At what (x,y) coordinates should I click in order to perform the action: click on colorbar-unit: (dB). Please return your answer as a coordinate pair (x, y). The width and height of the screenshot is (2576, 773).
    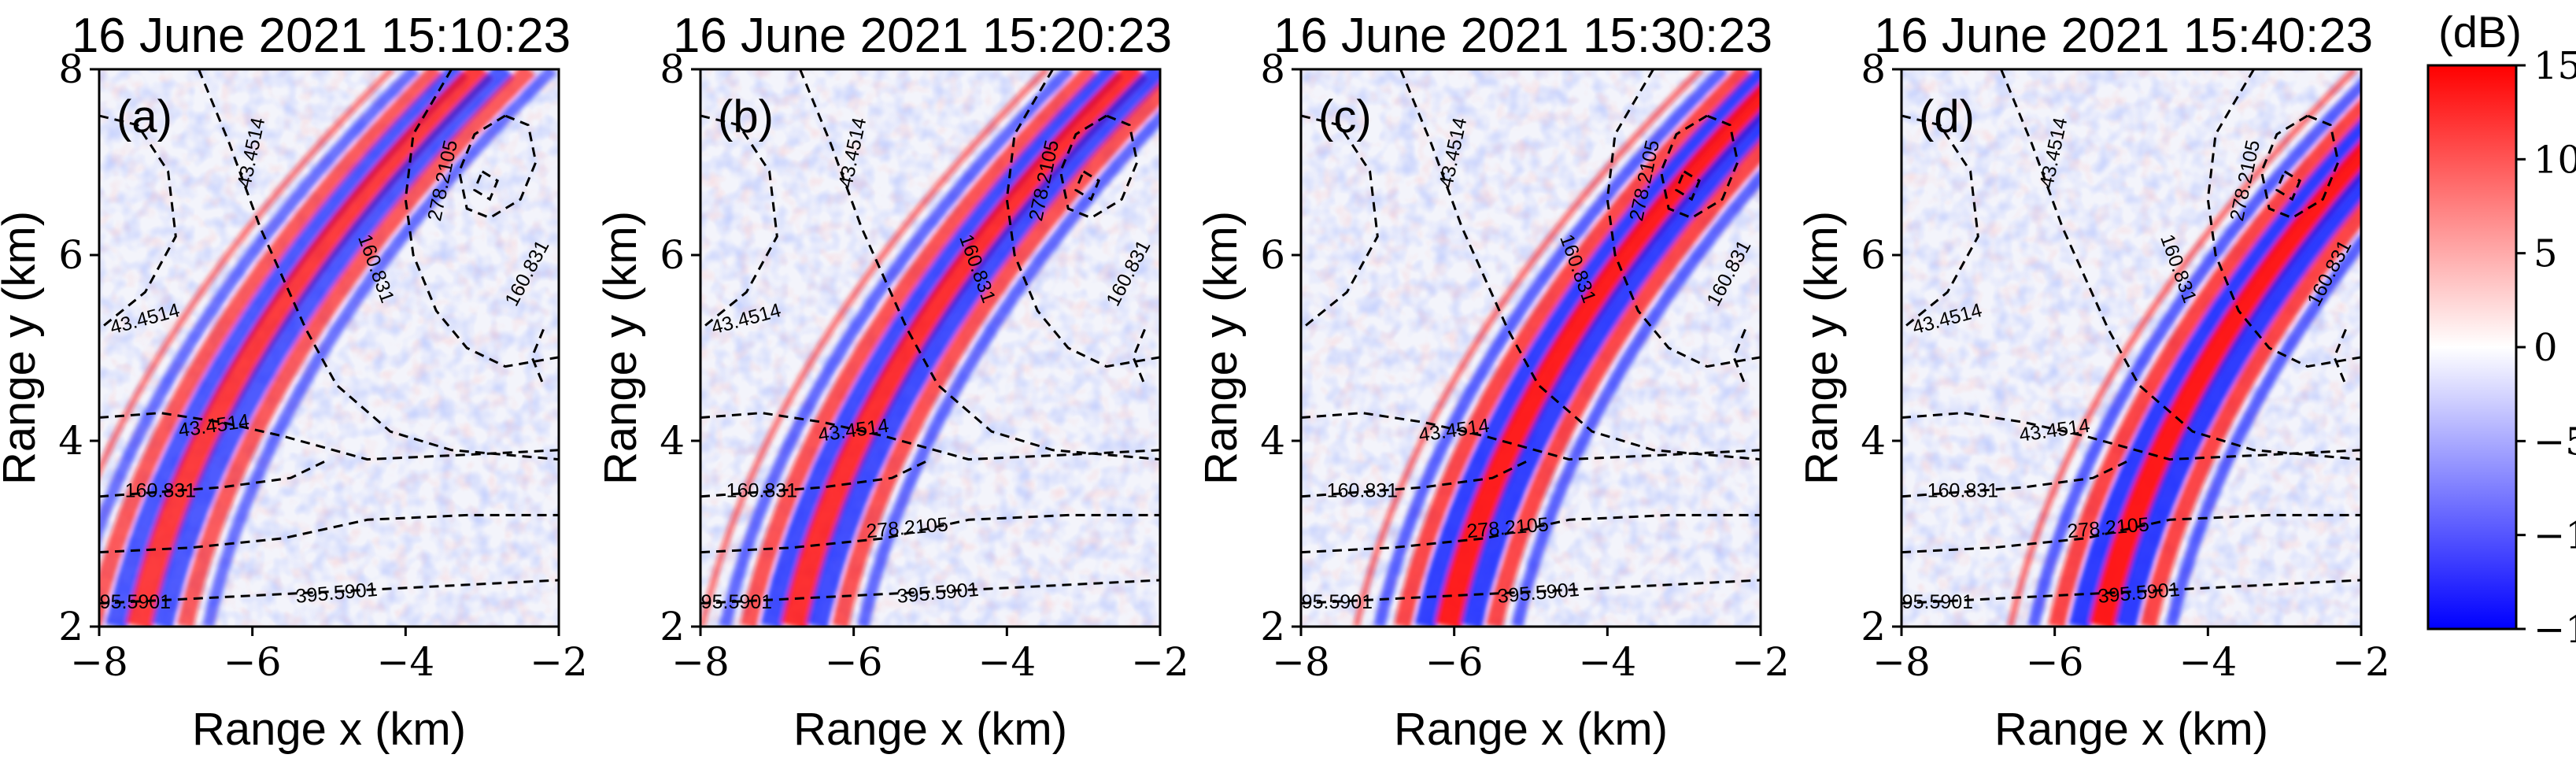
    Looking at the image, I should click on (2480, 32).